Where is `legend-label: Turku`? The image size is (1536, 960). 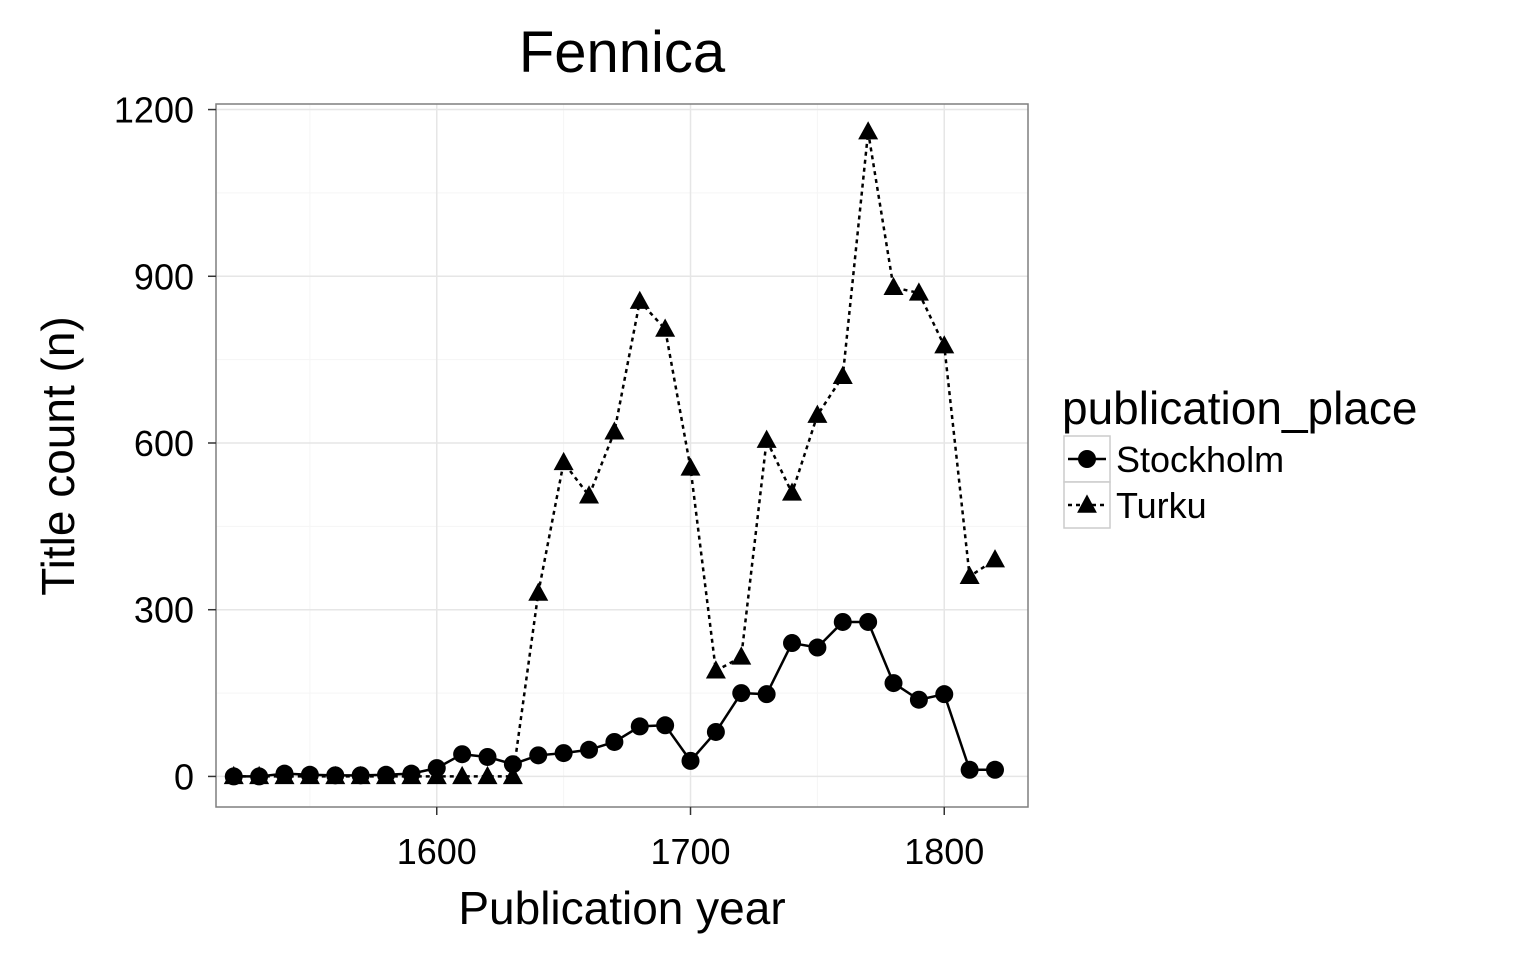
legend-label: Turku is located at coordinates (1161, 505).